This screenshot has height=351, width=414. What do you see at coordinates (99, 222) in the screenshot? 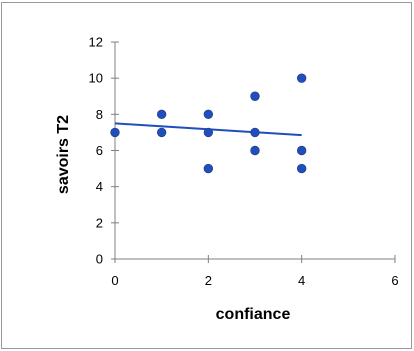
I see `y-tick-label: 2` at bounding box center [99, 222].